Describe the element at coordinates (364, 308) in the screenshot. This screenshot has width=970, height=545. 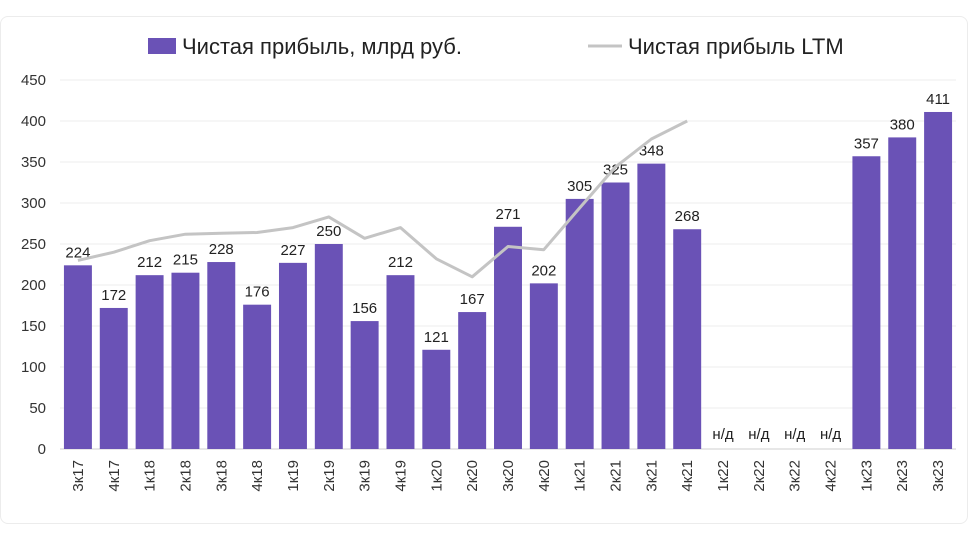
I see `data-label: 156` at that location.